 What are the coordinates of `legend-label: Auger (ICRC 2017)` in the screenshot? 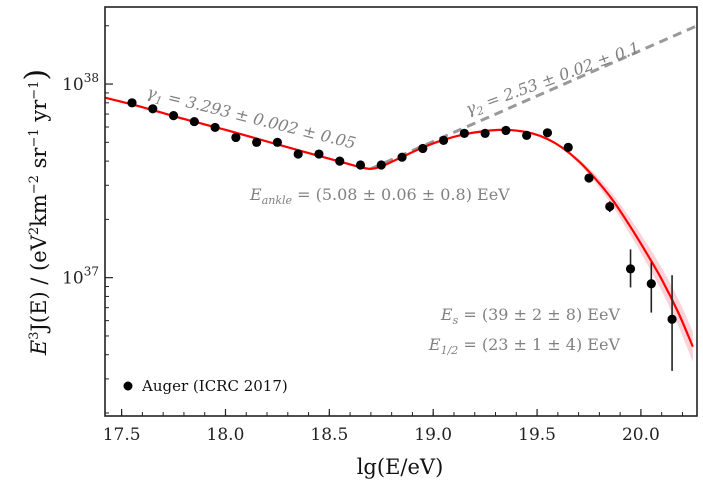 It's located at (214, 386).